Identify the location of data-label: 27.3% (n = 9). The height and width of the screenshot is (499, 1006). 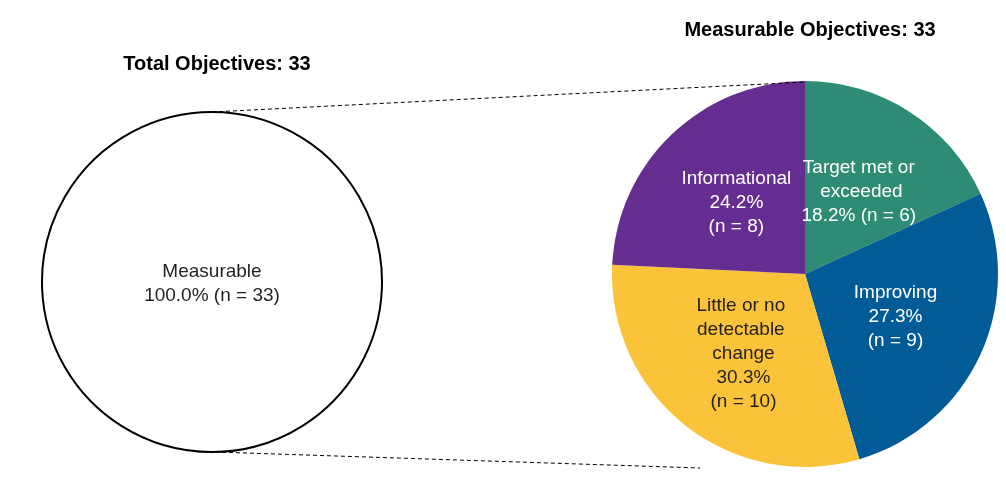
(895, 327).